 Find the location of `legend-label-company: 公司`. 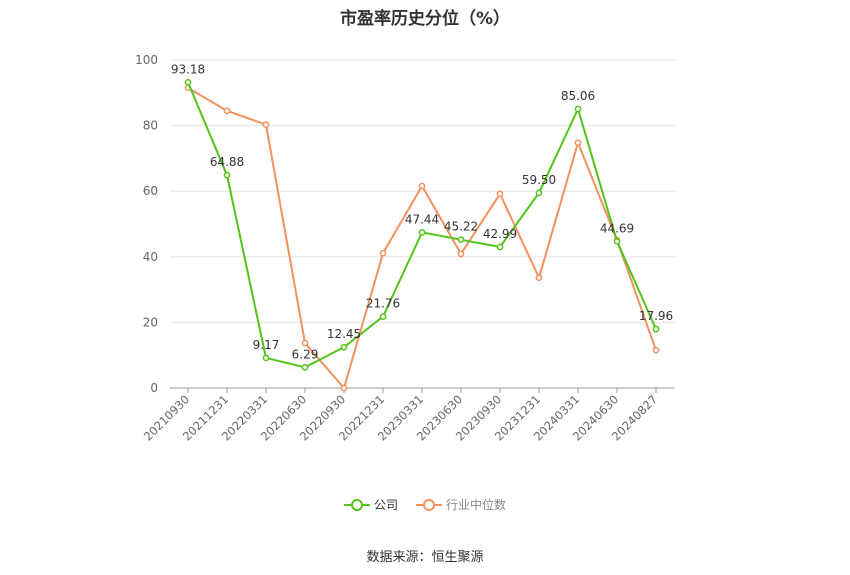

legend-label-company: 公司 is located at coordinates (385, 505).